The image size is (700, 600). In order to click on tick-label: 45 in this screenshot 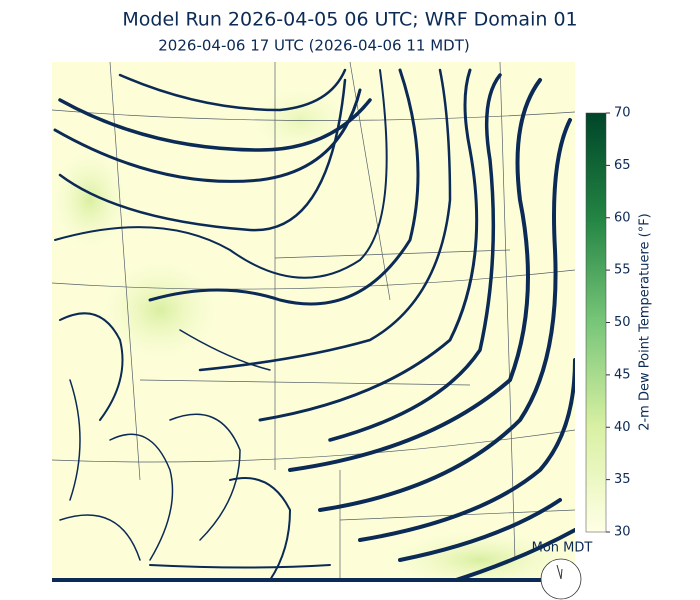, I will do `click(622, 374)`.